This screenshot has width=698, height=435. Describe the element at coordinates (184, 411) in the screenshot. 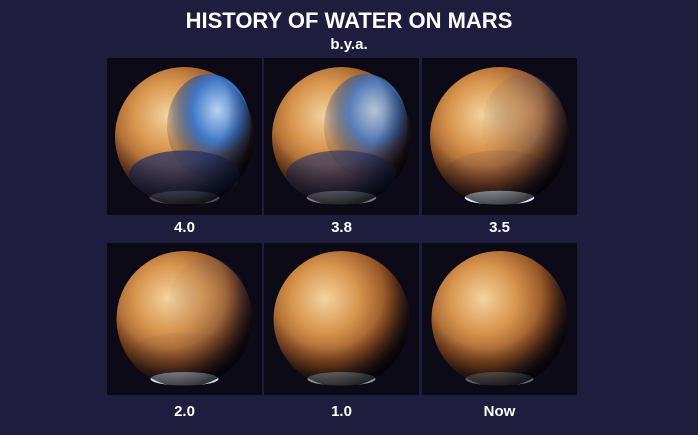

I see `panel-label: 2.0` at that location.